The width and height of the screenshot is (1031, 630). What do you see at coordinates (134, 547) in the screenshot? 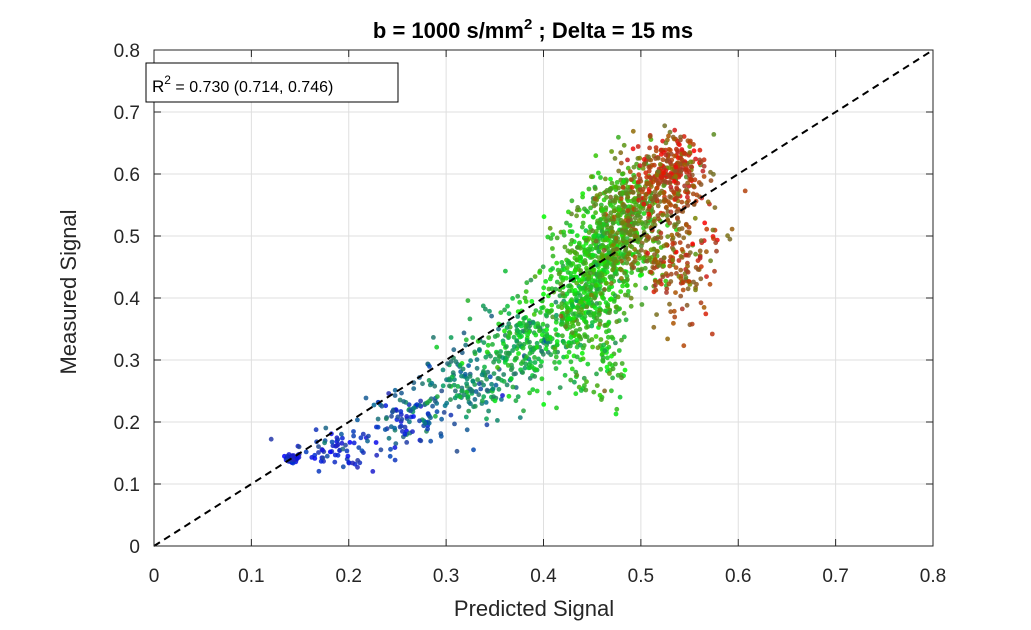
I see `y-tick-label: 0` at bounding box center [134, 547].